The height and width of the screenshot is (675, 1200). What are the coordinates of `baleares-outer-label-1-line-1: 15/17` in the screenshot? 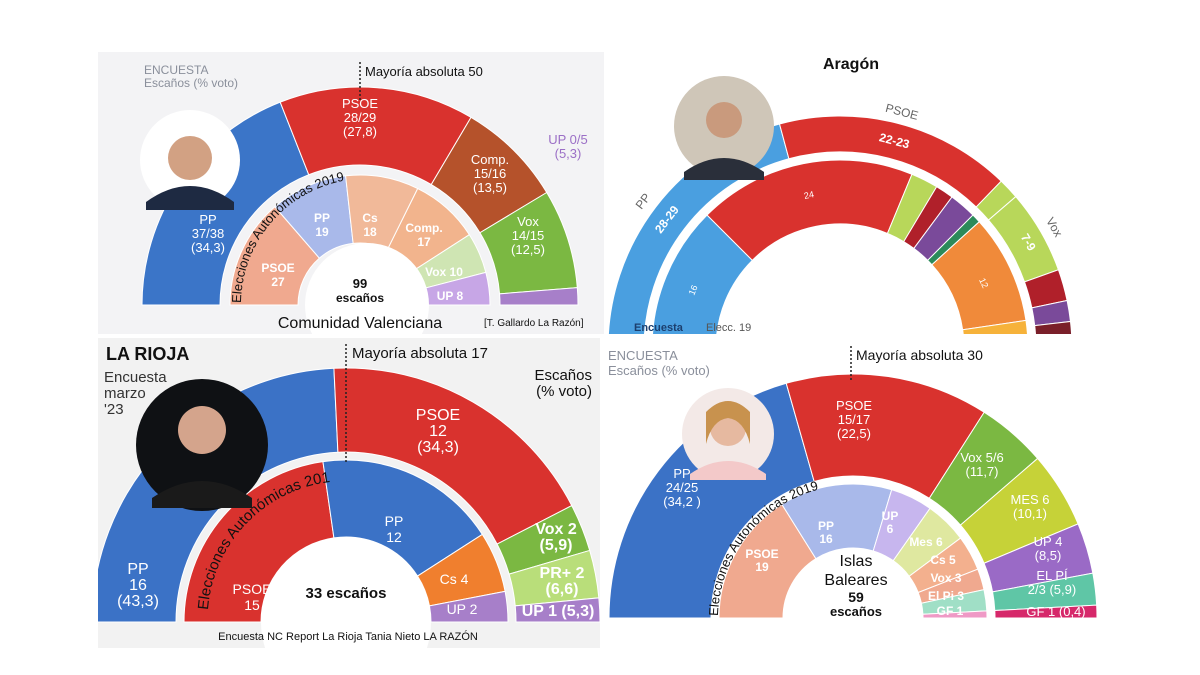 It's located at (854, 419).